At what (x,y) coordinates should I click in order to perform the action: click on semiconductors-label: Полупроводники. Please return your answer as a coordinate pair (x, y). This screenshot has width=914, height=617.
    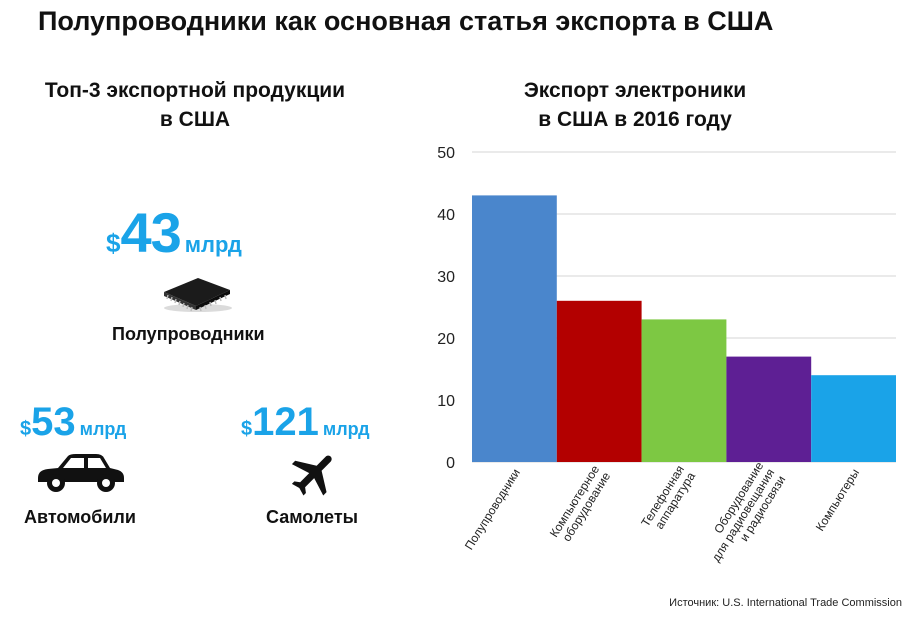
    Looking at the image, I should click on (188, 334).